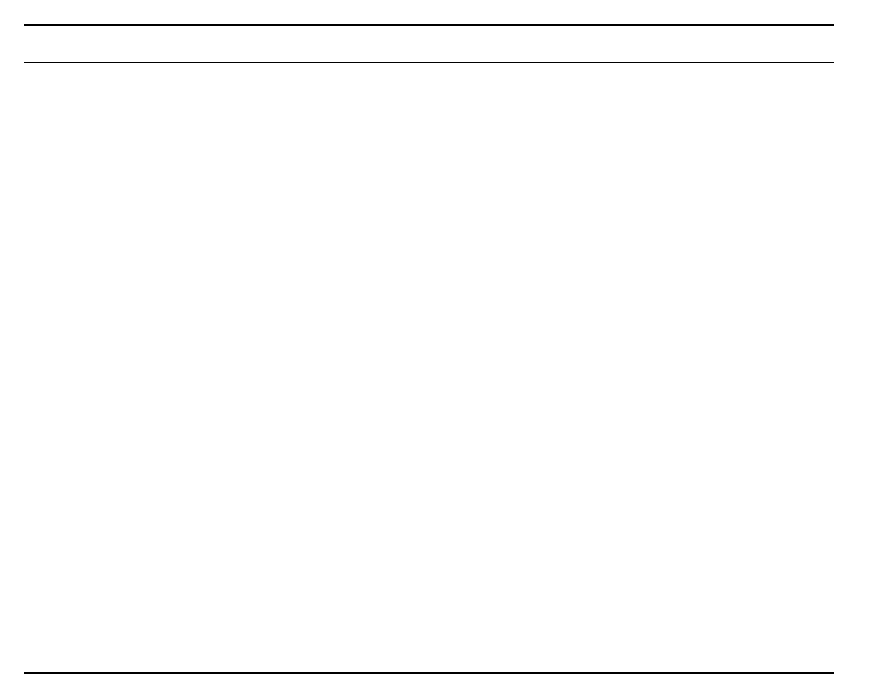  What do you see at coordinates (429, 25) in the screenshot?
I see `top-rule` at bounding box center [429, 25].